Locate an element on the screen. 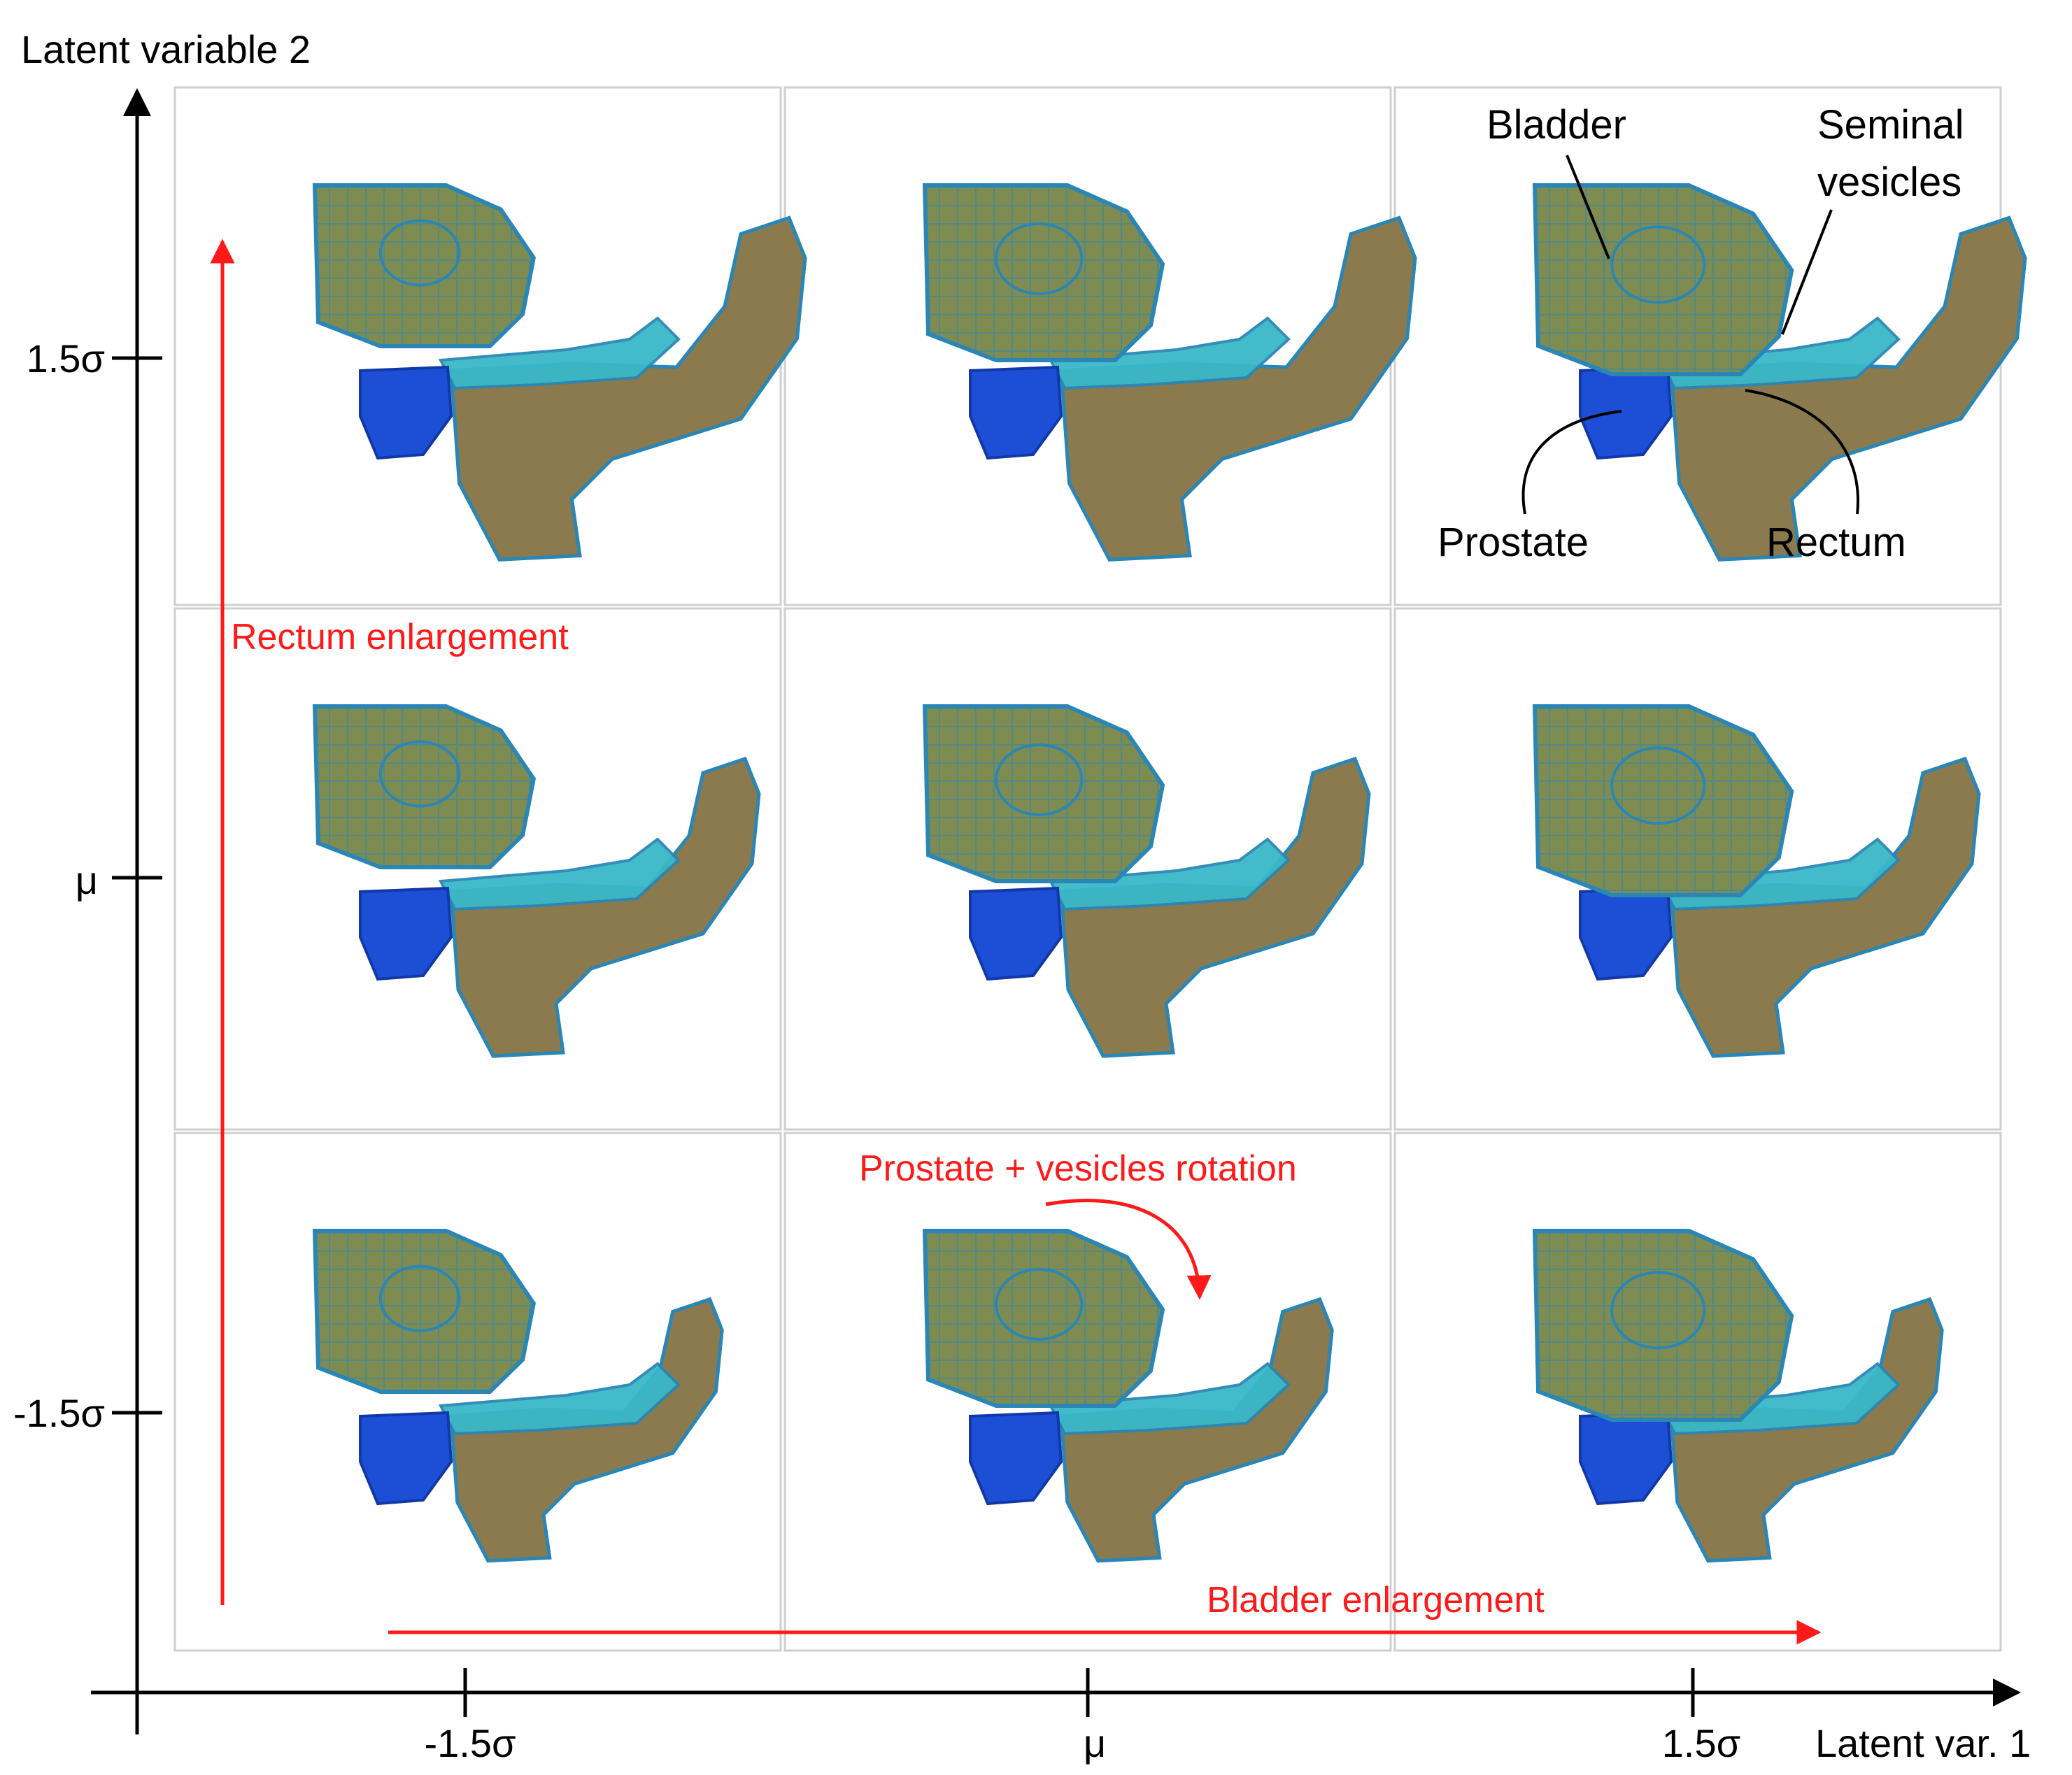  bladder-enlargement-label: Bladder enlargement is located at coordinates (1376, 1600).